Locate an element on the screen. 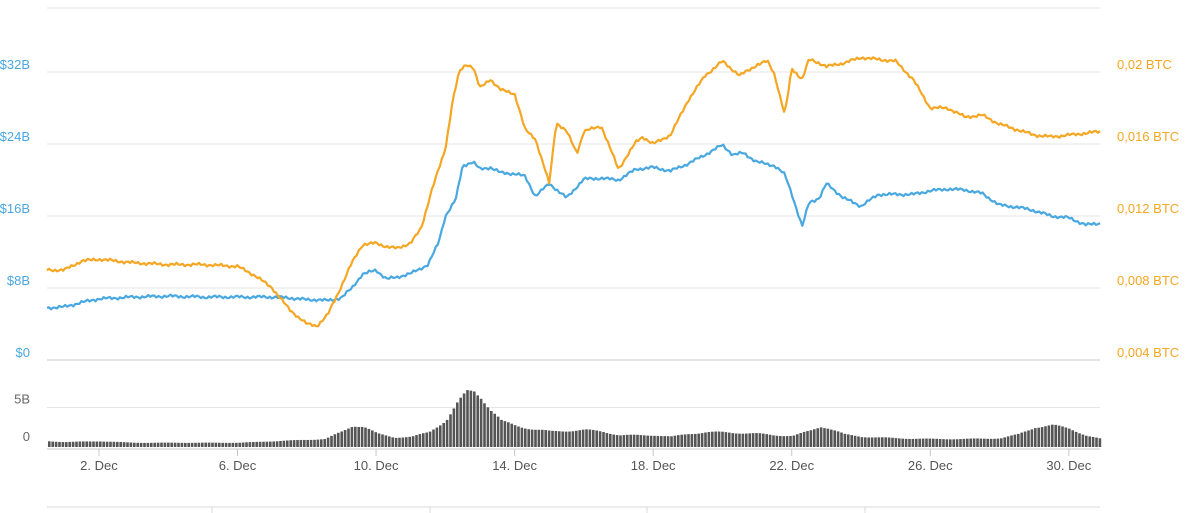  left-axis-tick-label: $0 is located at coordinates (23, 352).